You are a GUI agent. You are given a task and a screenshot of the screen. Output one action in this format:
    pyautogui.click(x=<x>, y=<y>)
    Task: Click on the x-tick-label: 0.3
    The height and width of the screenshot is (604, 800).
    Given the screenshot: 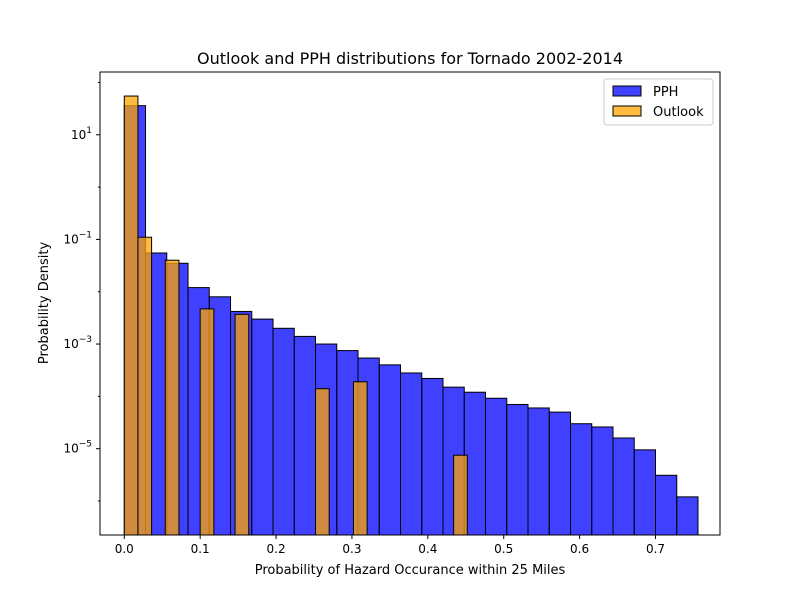 What is the action you would take?
    pyautogui.click(x=351, y=549)
    